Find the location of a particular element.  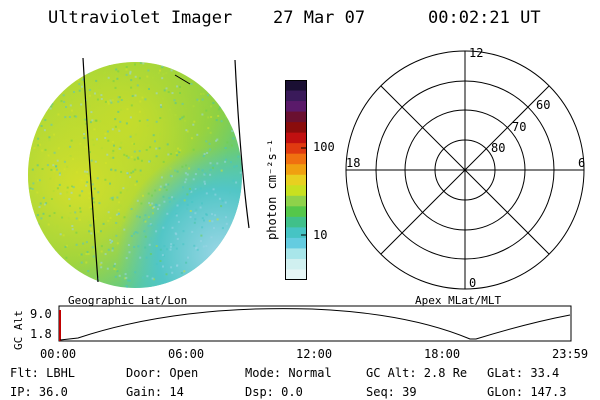

observation-time: 00:02:21 UT is located at coordinates (484, 18).